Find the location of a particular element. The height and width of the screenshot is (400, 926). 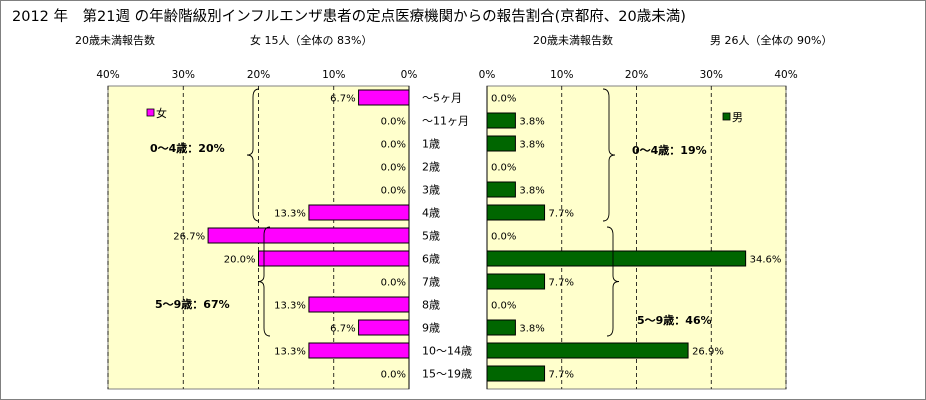

right-legend: 男 is located at coordinates (732, 117).